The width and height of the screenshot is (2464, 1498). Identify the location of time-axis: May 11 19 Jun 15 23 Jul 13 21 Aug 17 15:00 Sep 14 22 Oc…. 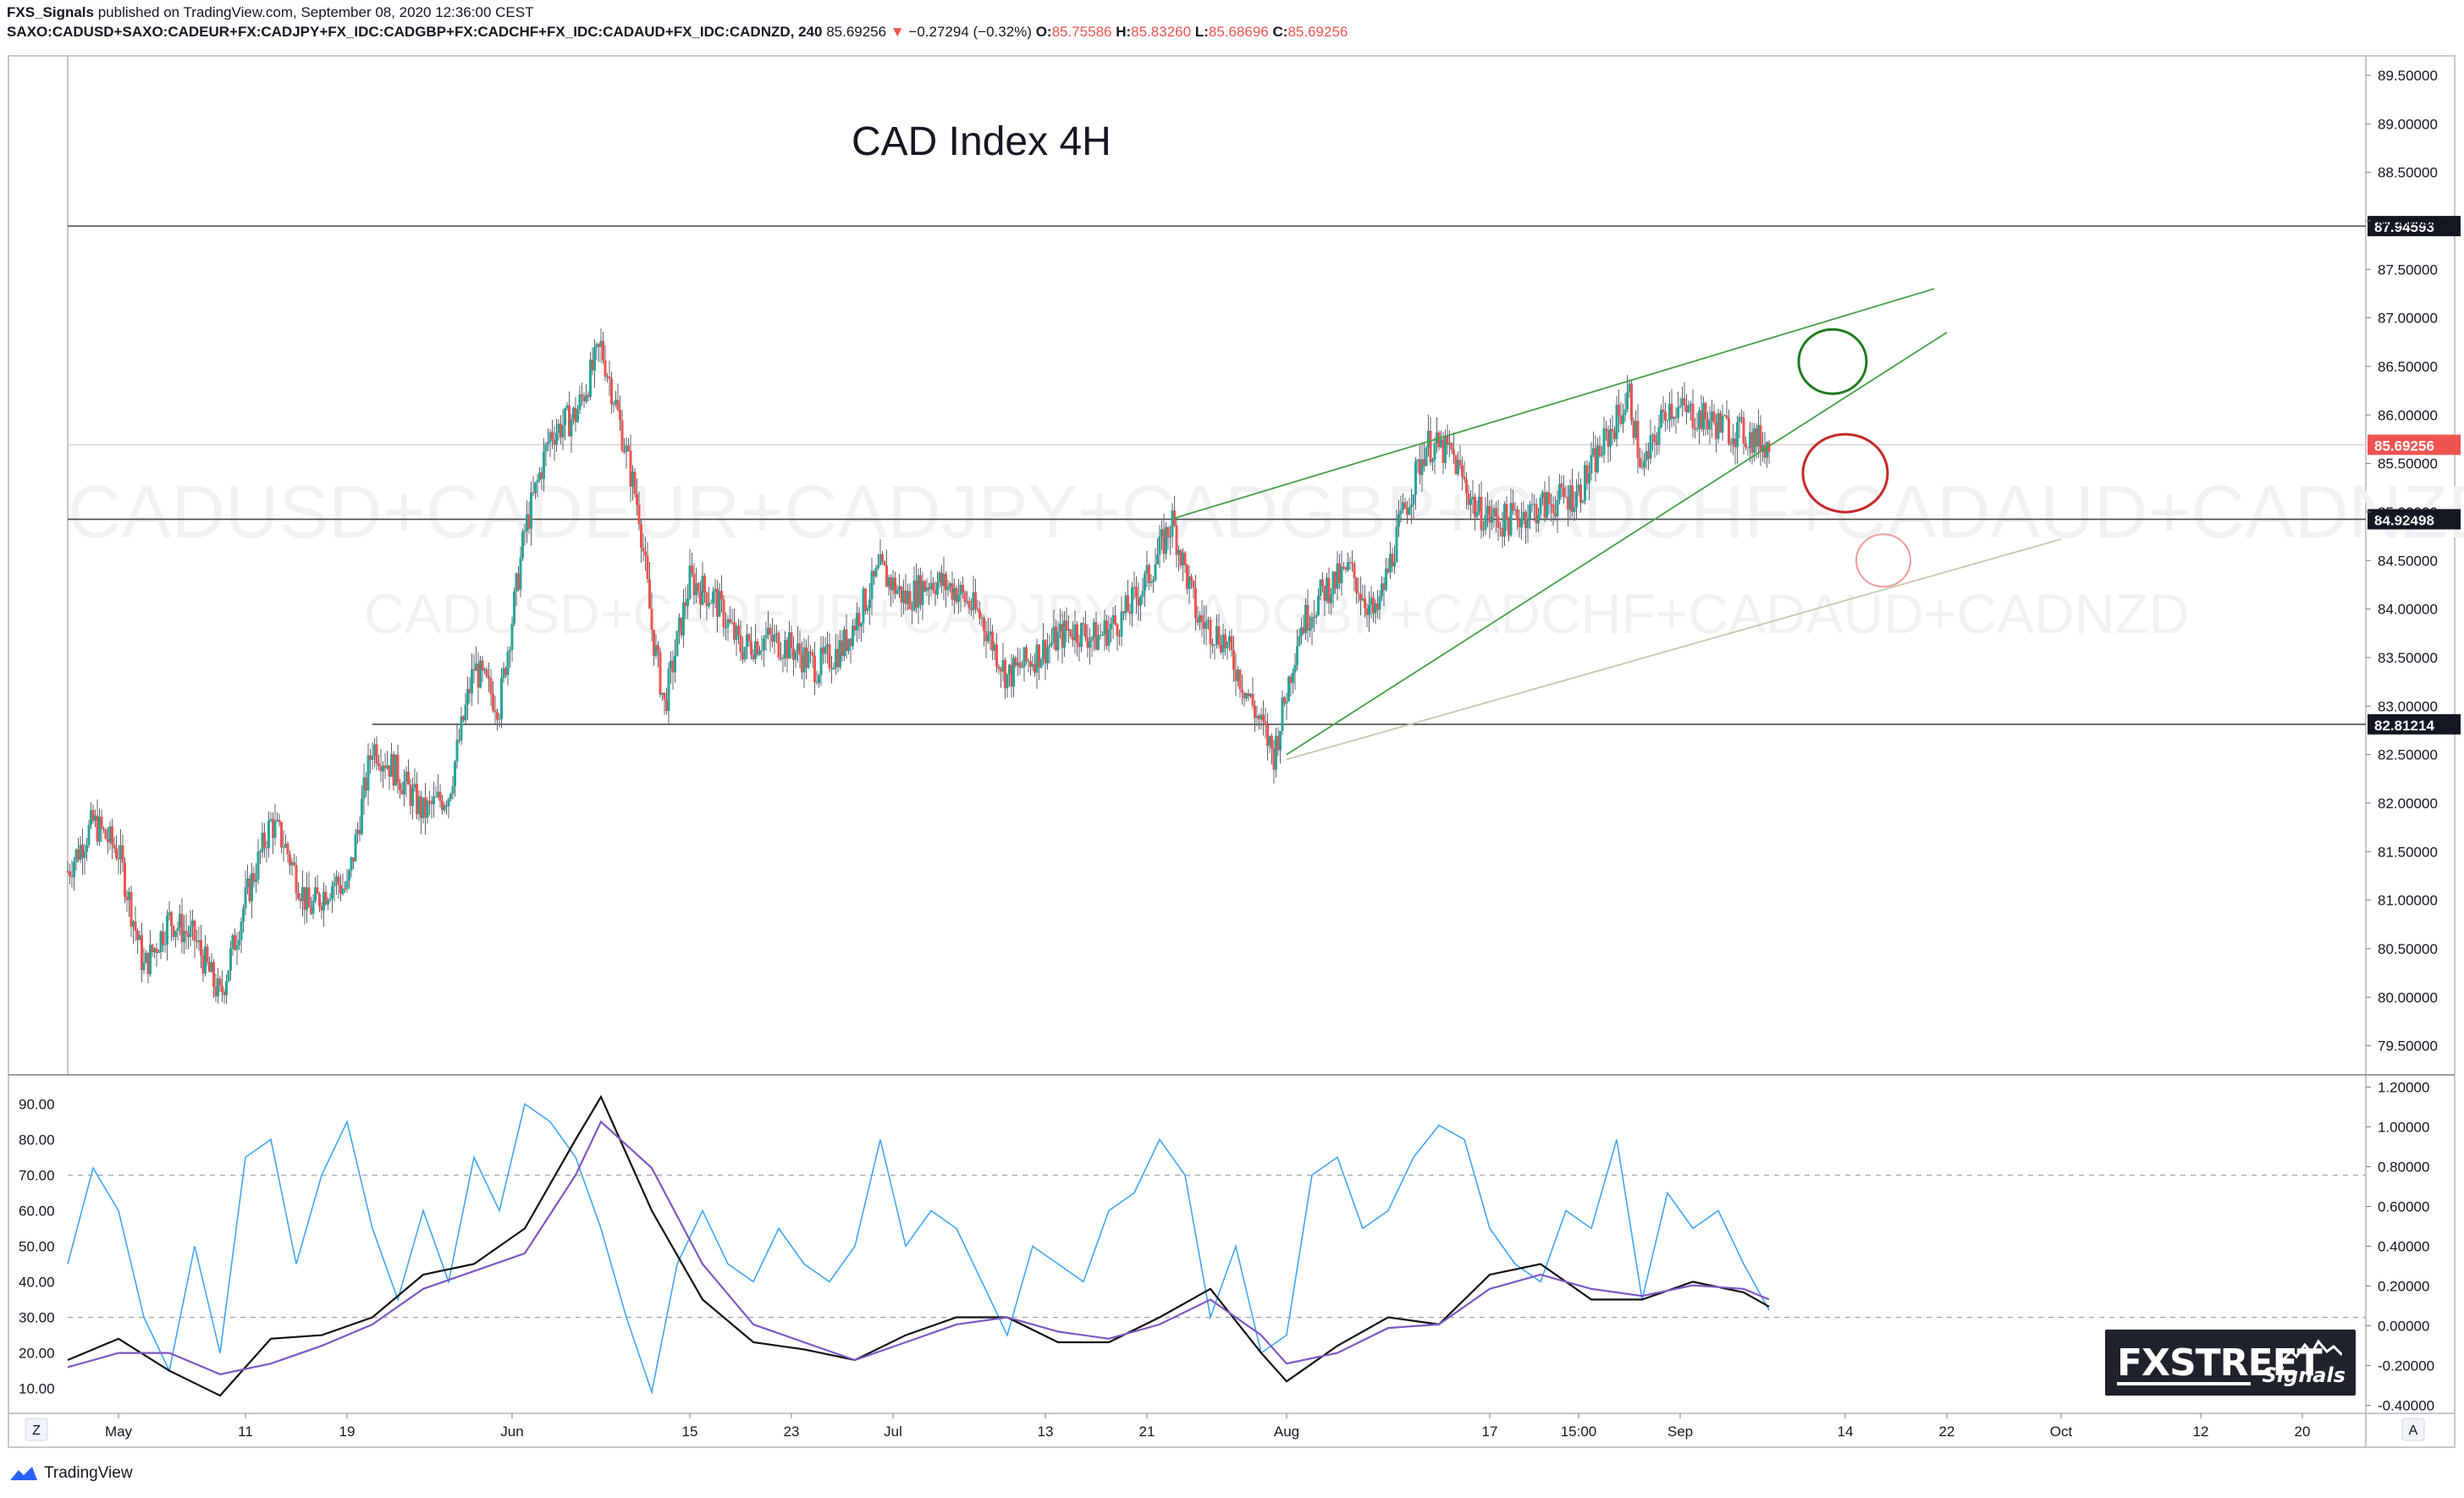
(1225, 1427).